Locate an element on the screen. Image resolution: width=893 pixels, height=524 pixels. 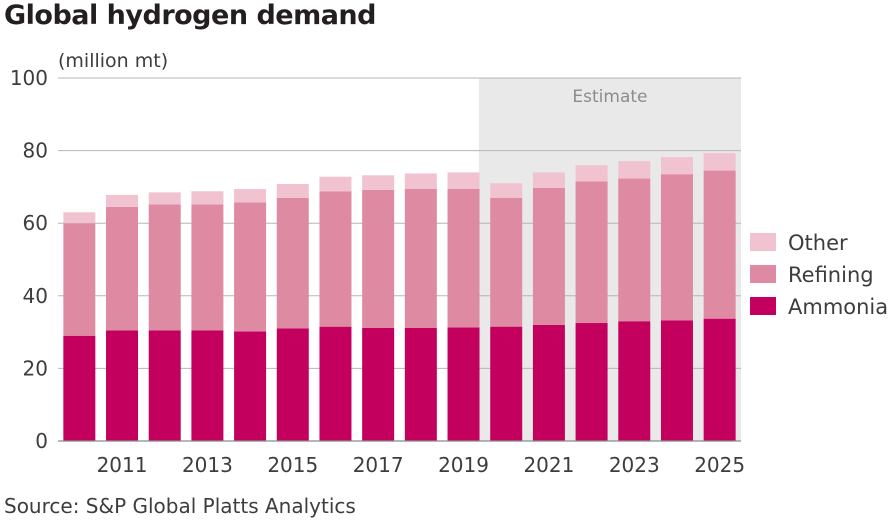
bar-refining-2016 is located at coordinates (335, 259).